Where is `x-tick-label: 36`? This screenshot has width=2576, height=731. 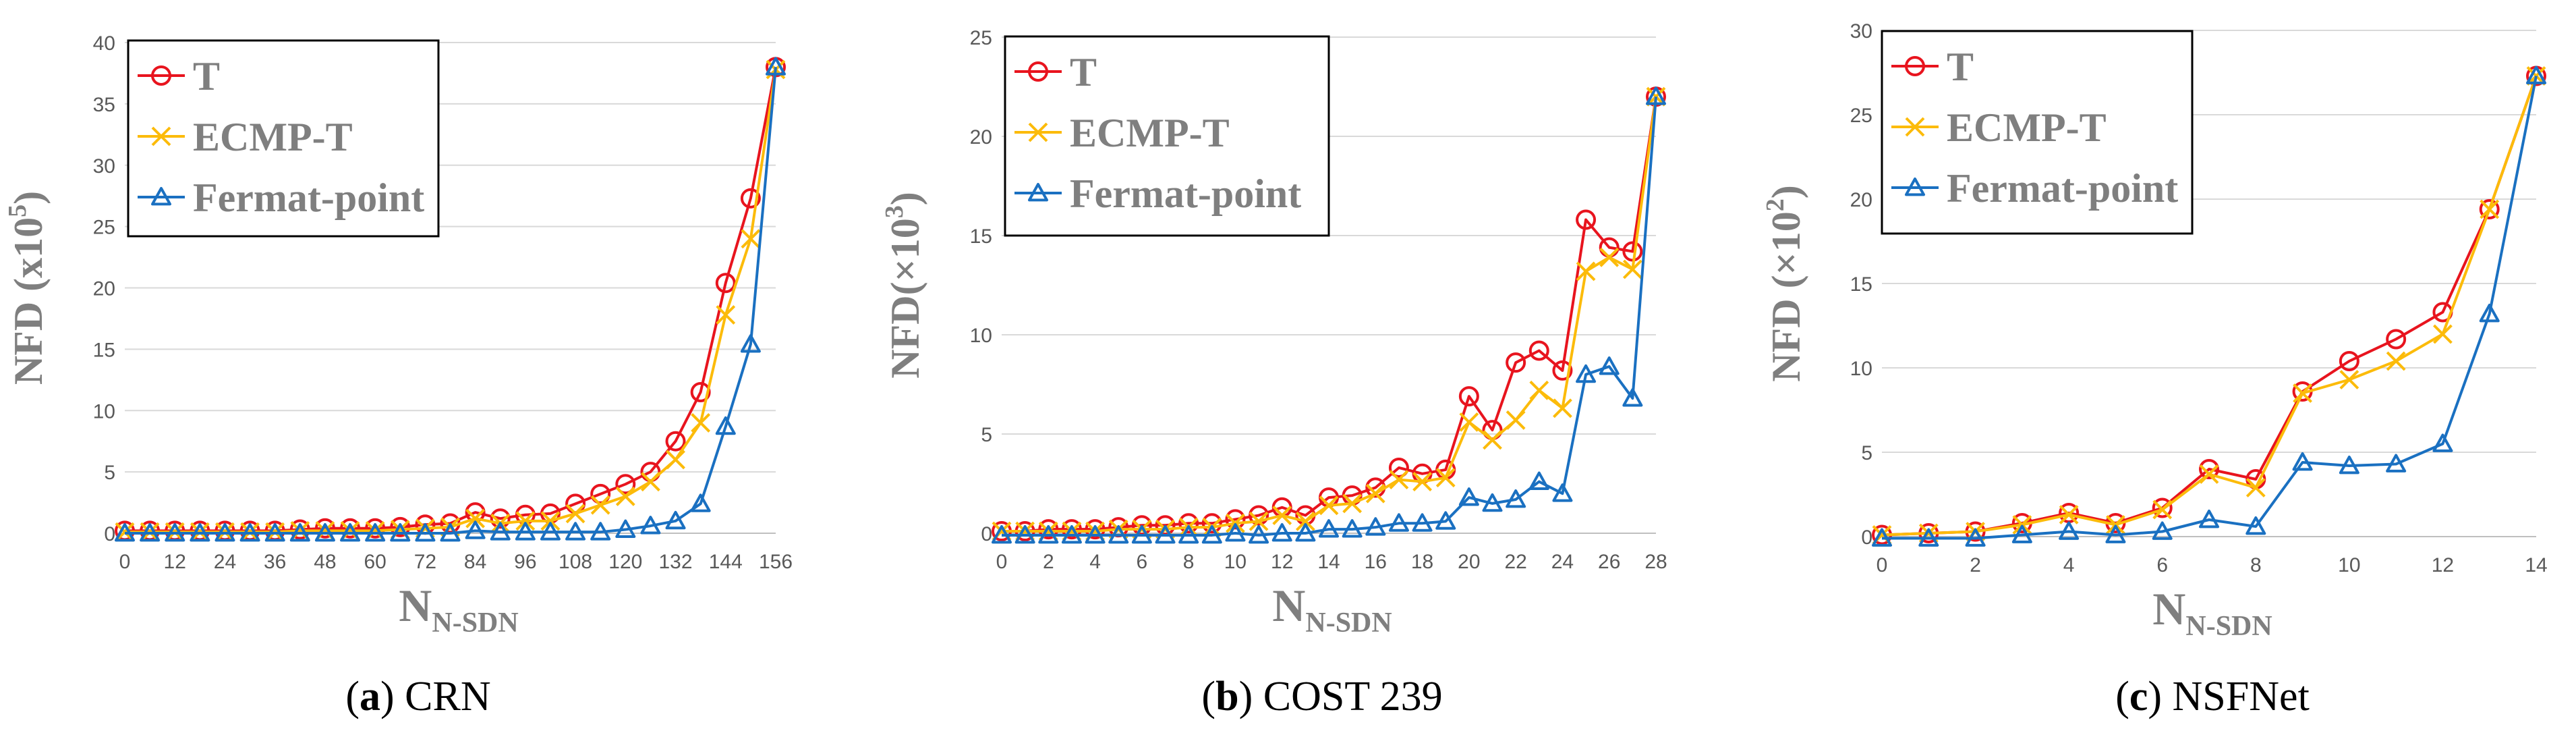 x-tick-label: 36 is located at coordinates (275, 562).